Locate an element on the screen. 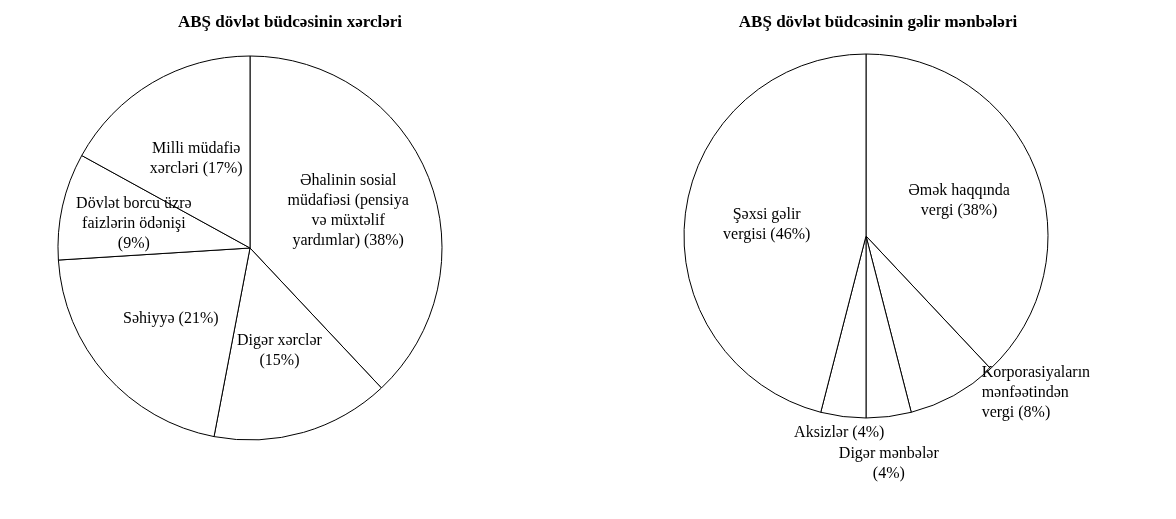 The width and height of the screenshot is (1176, 519). slice-label: Digər mənbələr (4%) is located at coordinates (889, 463).